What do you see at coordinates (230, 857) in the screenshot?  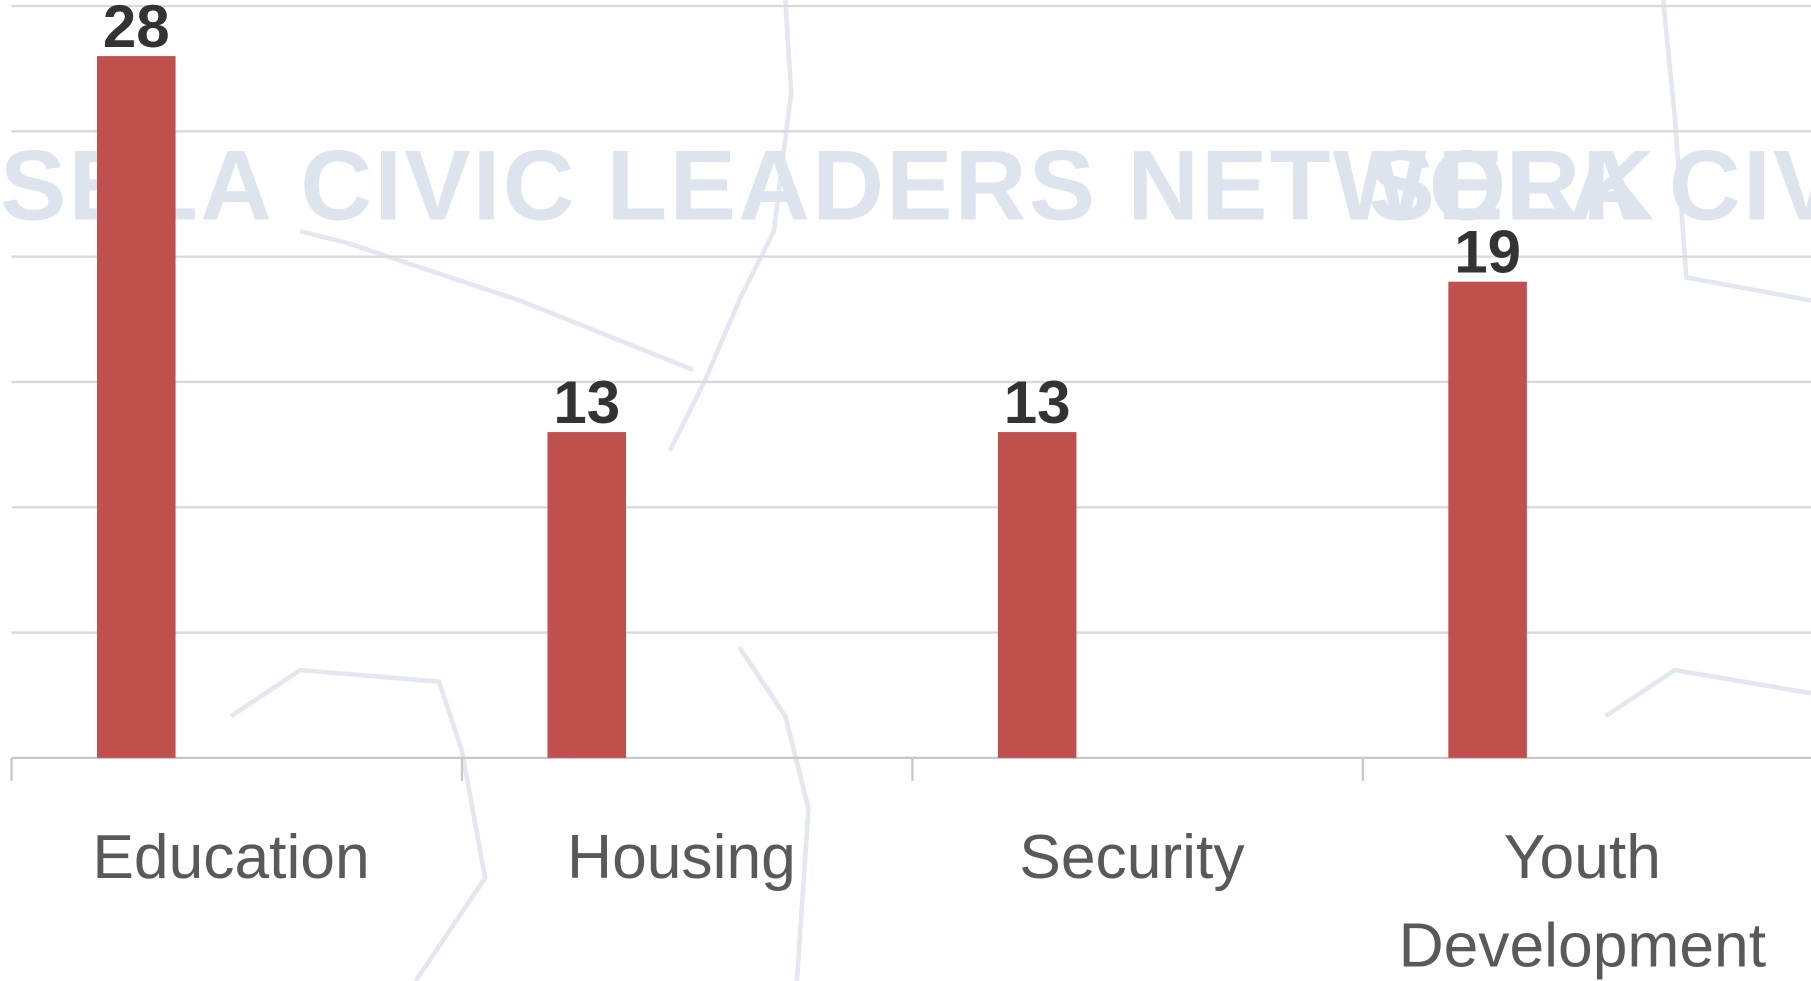 I see `x-tick-label: Education` at bounding box center [230, 857].